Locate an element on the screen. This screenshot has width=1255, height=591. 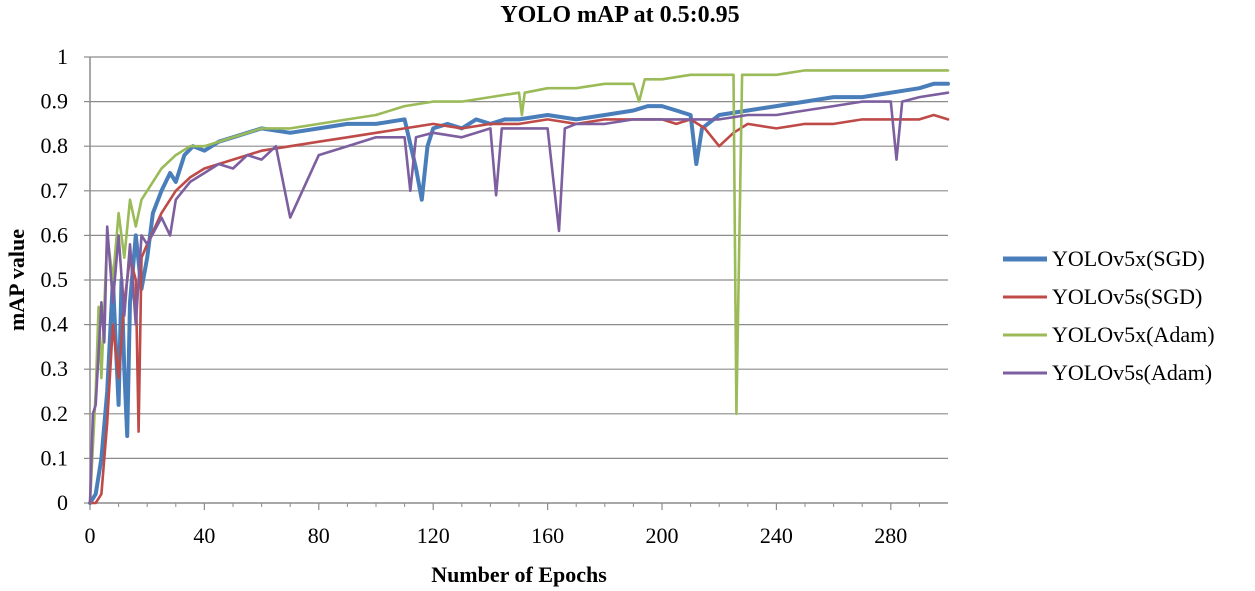
x-tick-label: 80 is located at coordinates (319, 535).